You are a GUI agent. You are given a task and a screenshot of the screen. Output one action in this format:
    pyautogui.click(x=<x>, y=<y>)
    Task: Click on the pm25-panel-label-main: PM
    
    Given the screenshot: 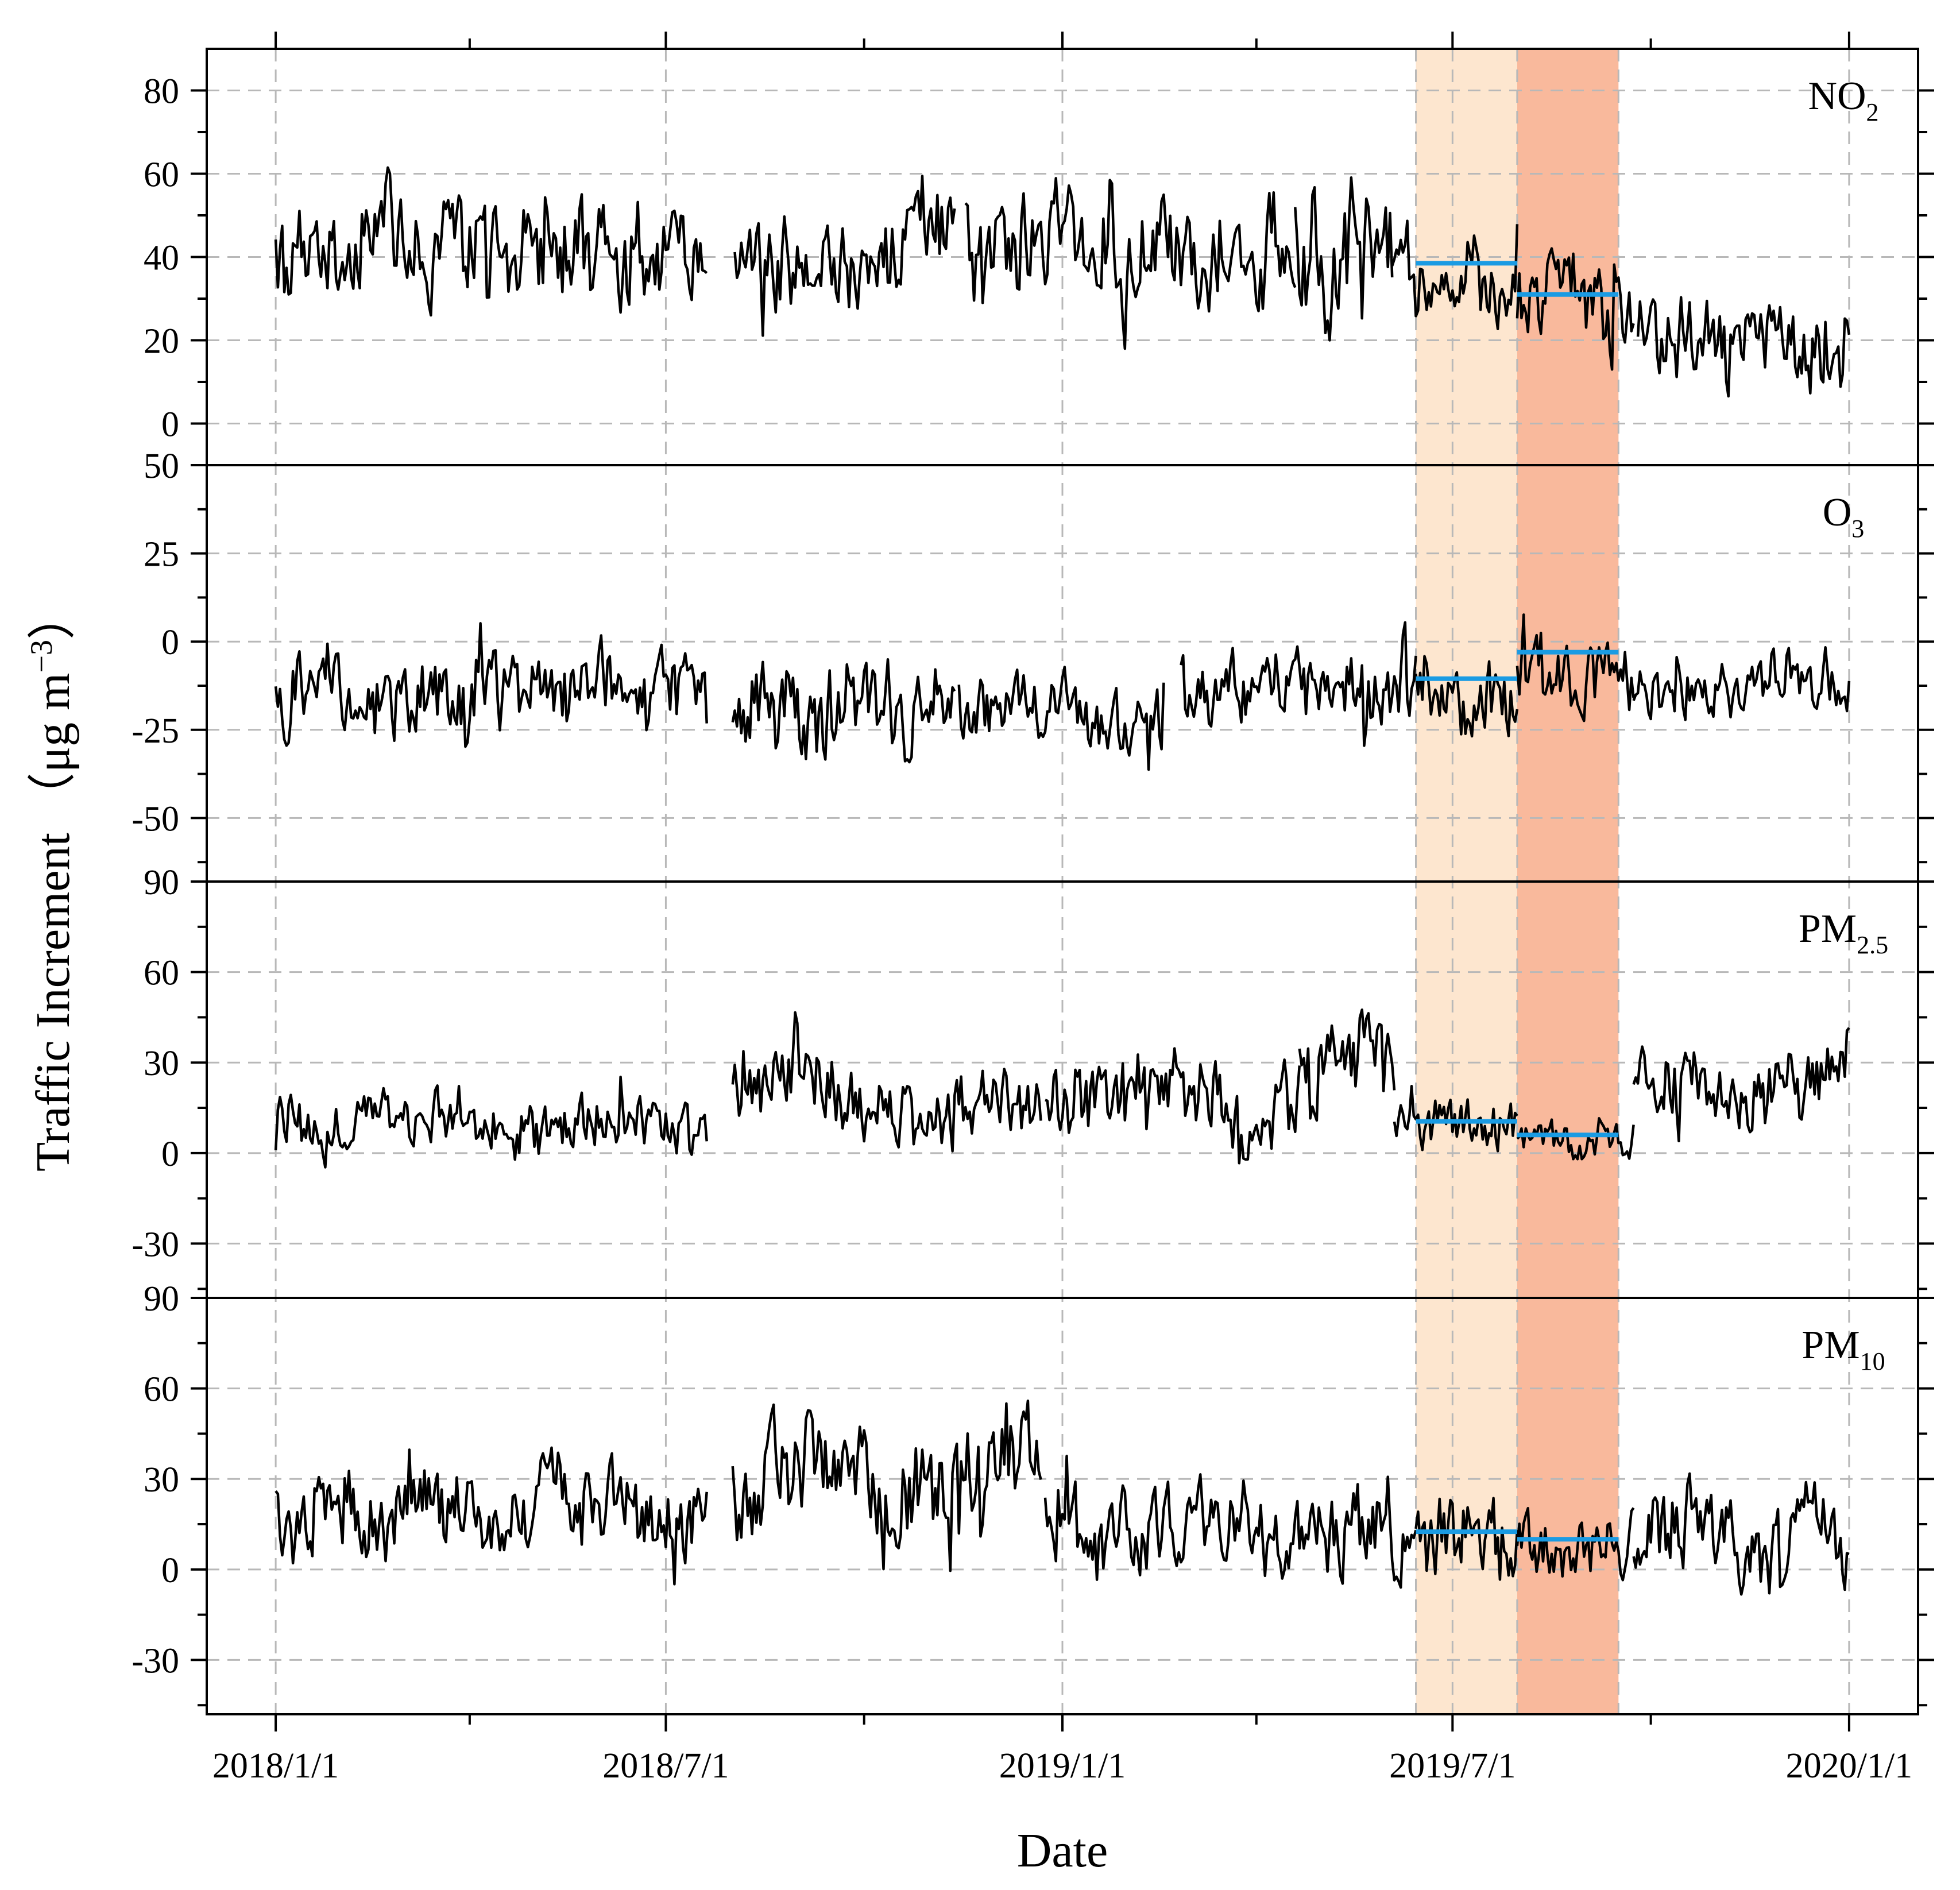 What is the action you would take?
    pyautogui.click(x=1828, y=929)
    